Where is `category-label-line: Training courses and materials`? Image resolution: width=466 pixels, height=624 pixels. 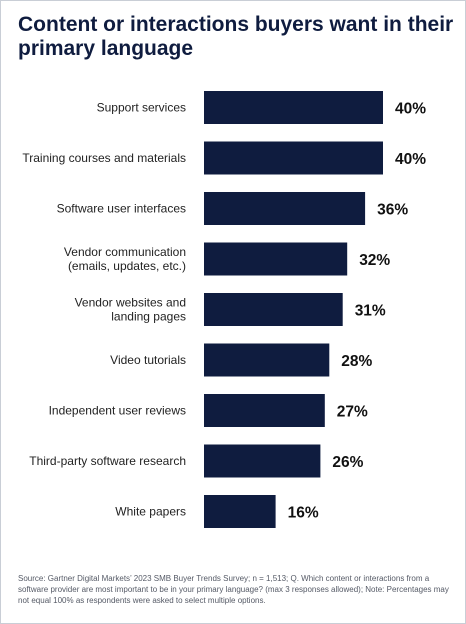 category-label-line: Training courses and materials is located at coordinates (104, 158).